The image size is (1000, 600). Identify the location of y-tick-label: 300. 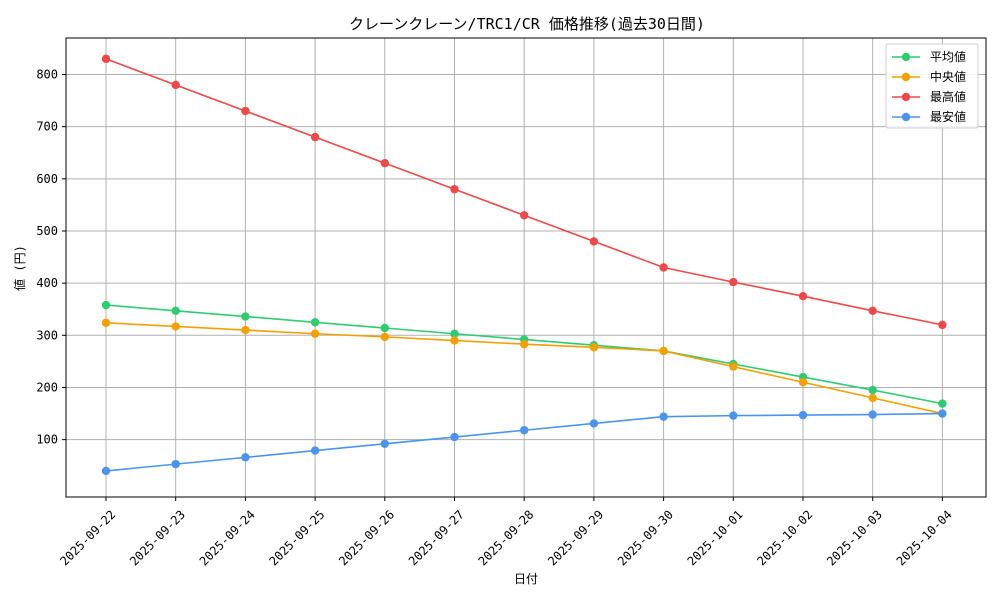
(47, 335).